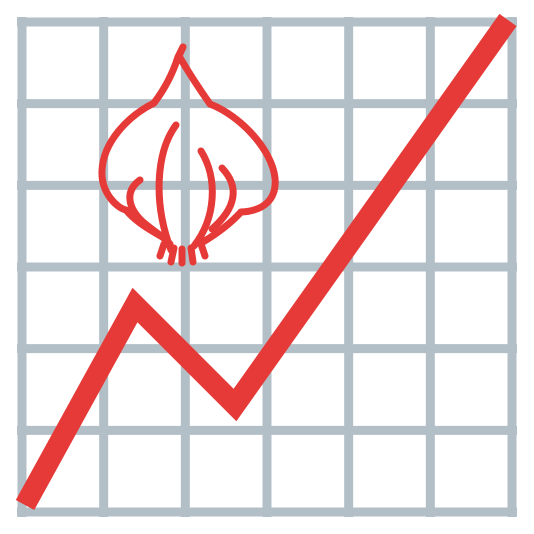  Describe the element at coordinates (188, 155) in the screenshot. I see `garlic-bulb-icon` at that location.